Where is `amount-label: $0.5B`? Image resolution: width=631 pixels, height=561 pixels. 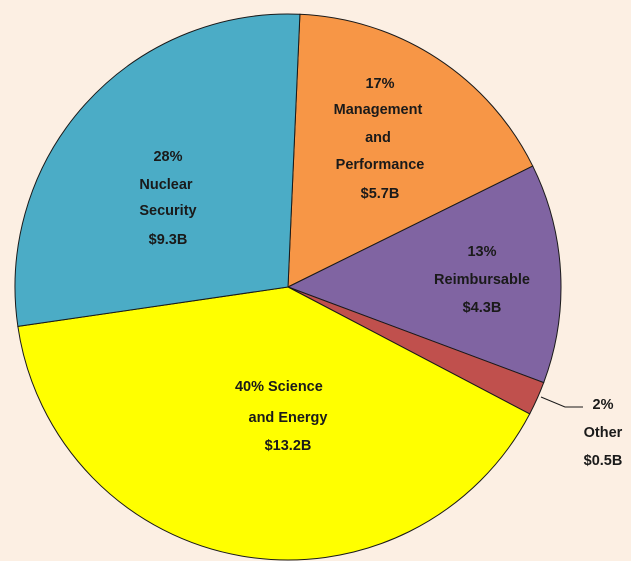
amount-label: $0.5B is located at coordinates (603, 461).